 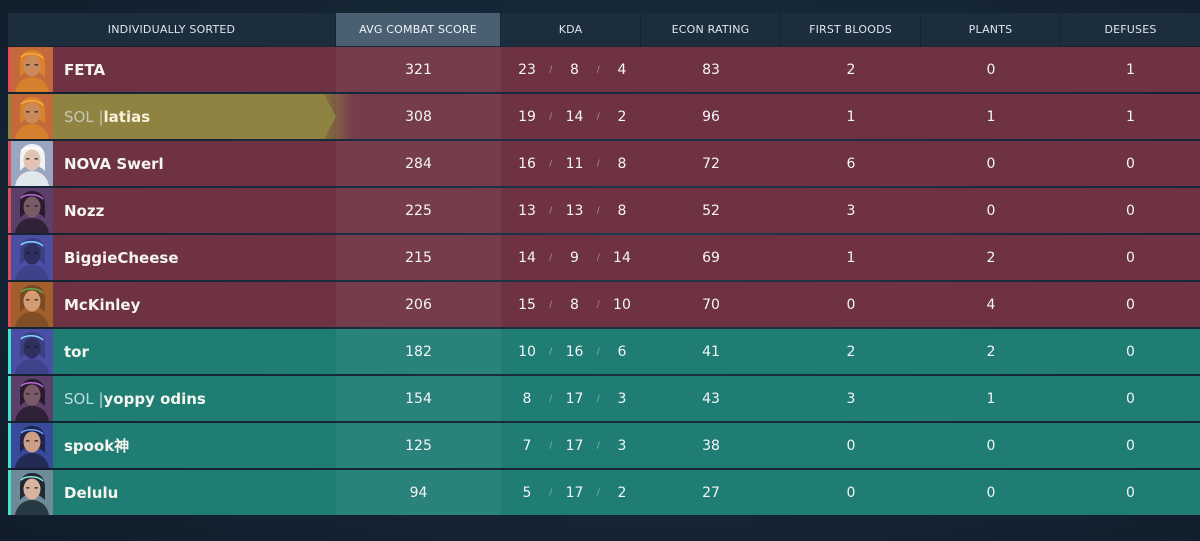 I want to click on econ-rating-value: 70, so click(x=711, y=304).